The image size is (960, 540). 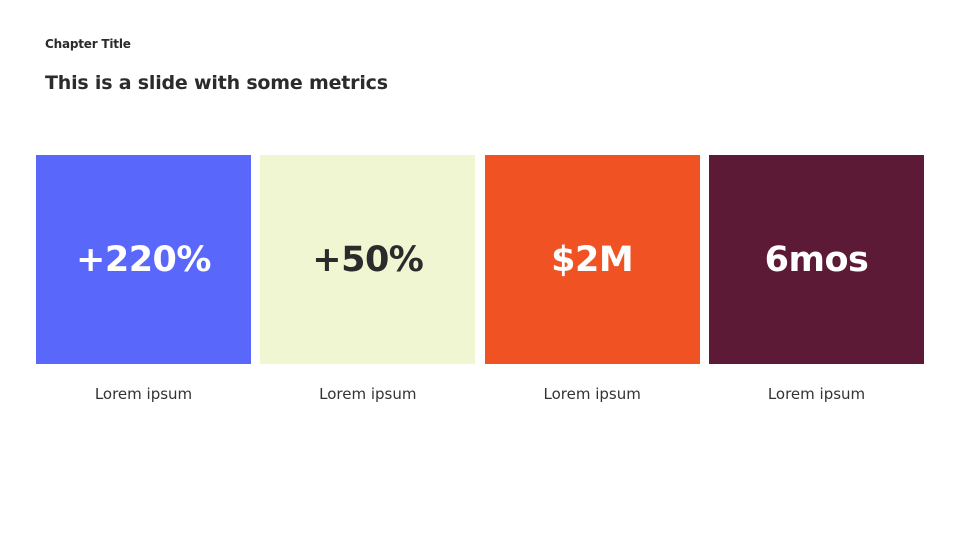 I want to click on metric-box: +220%, so click(x=143, y=259).